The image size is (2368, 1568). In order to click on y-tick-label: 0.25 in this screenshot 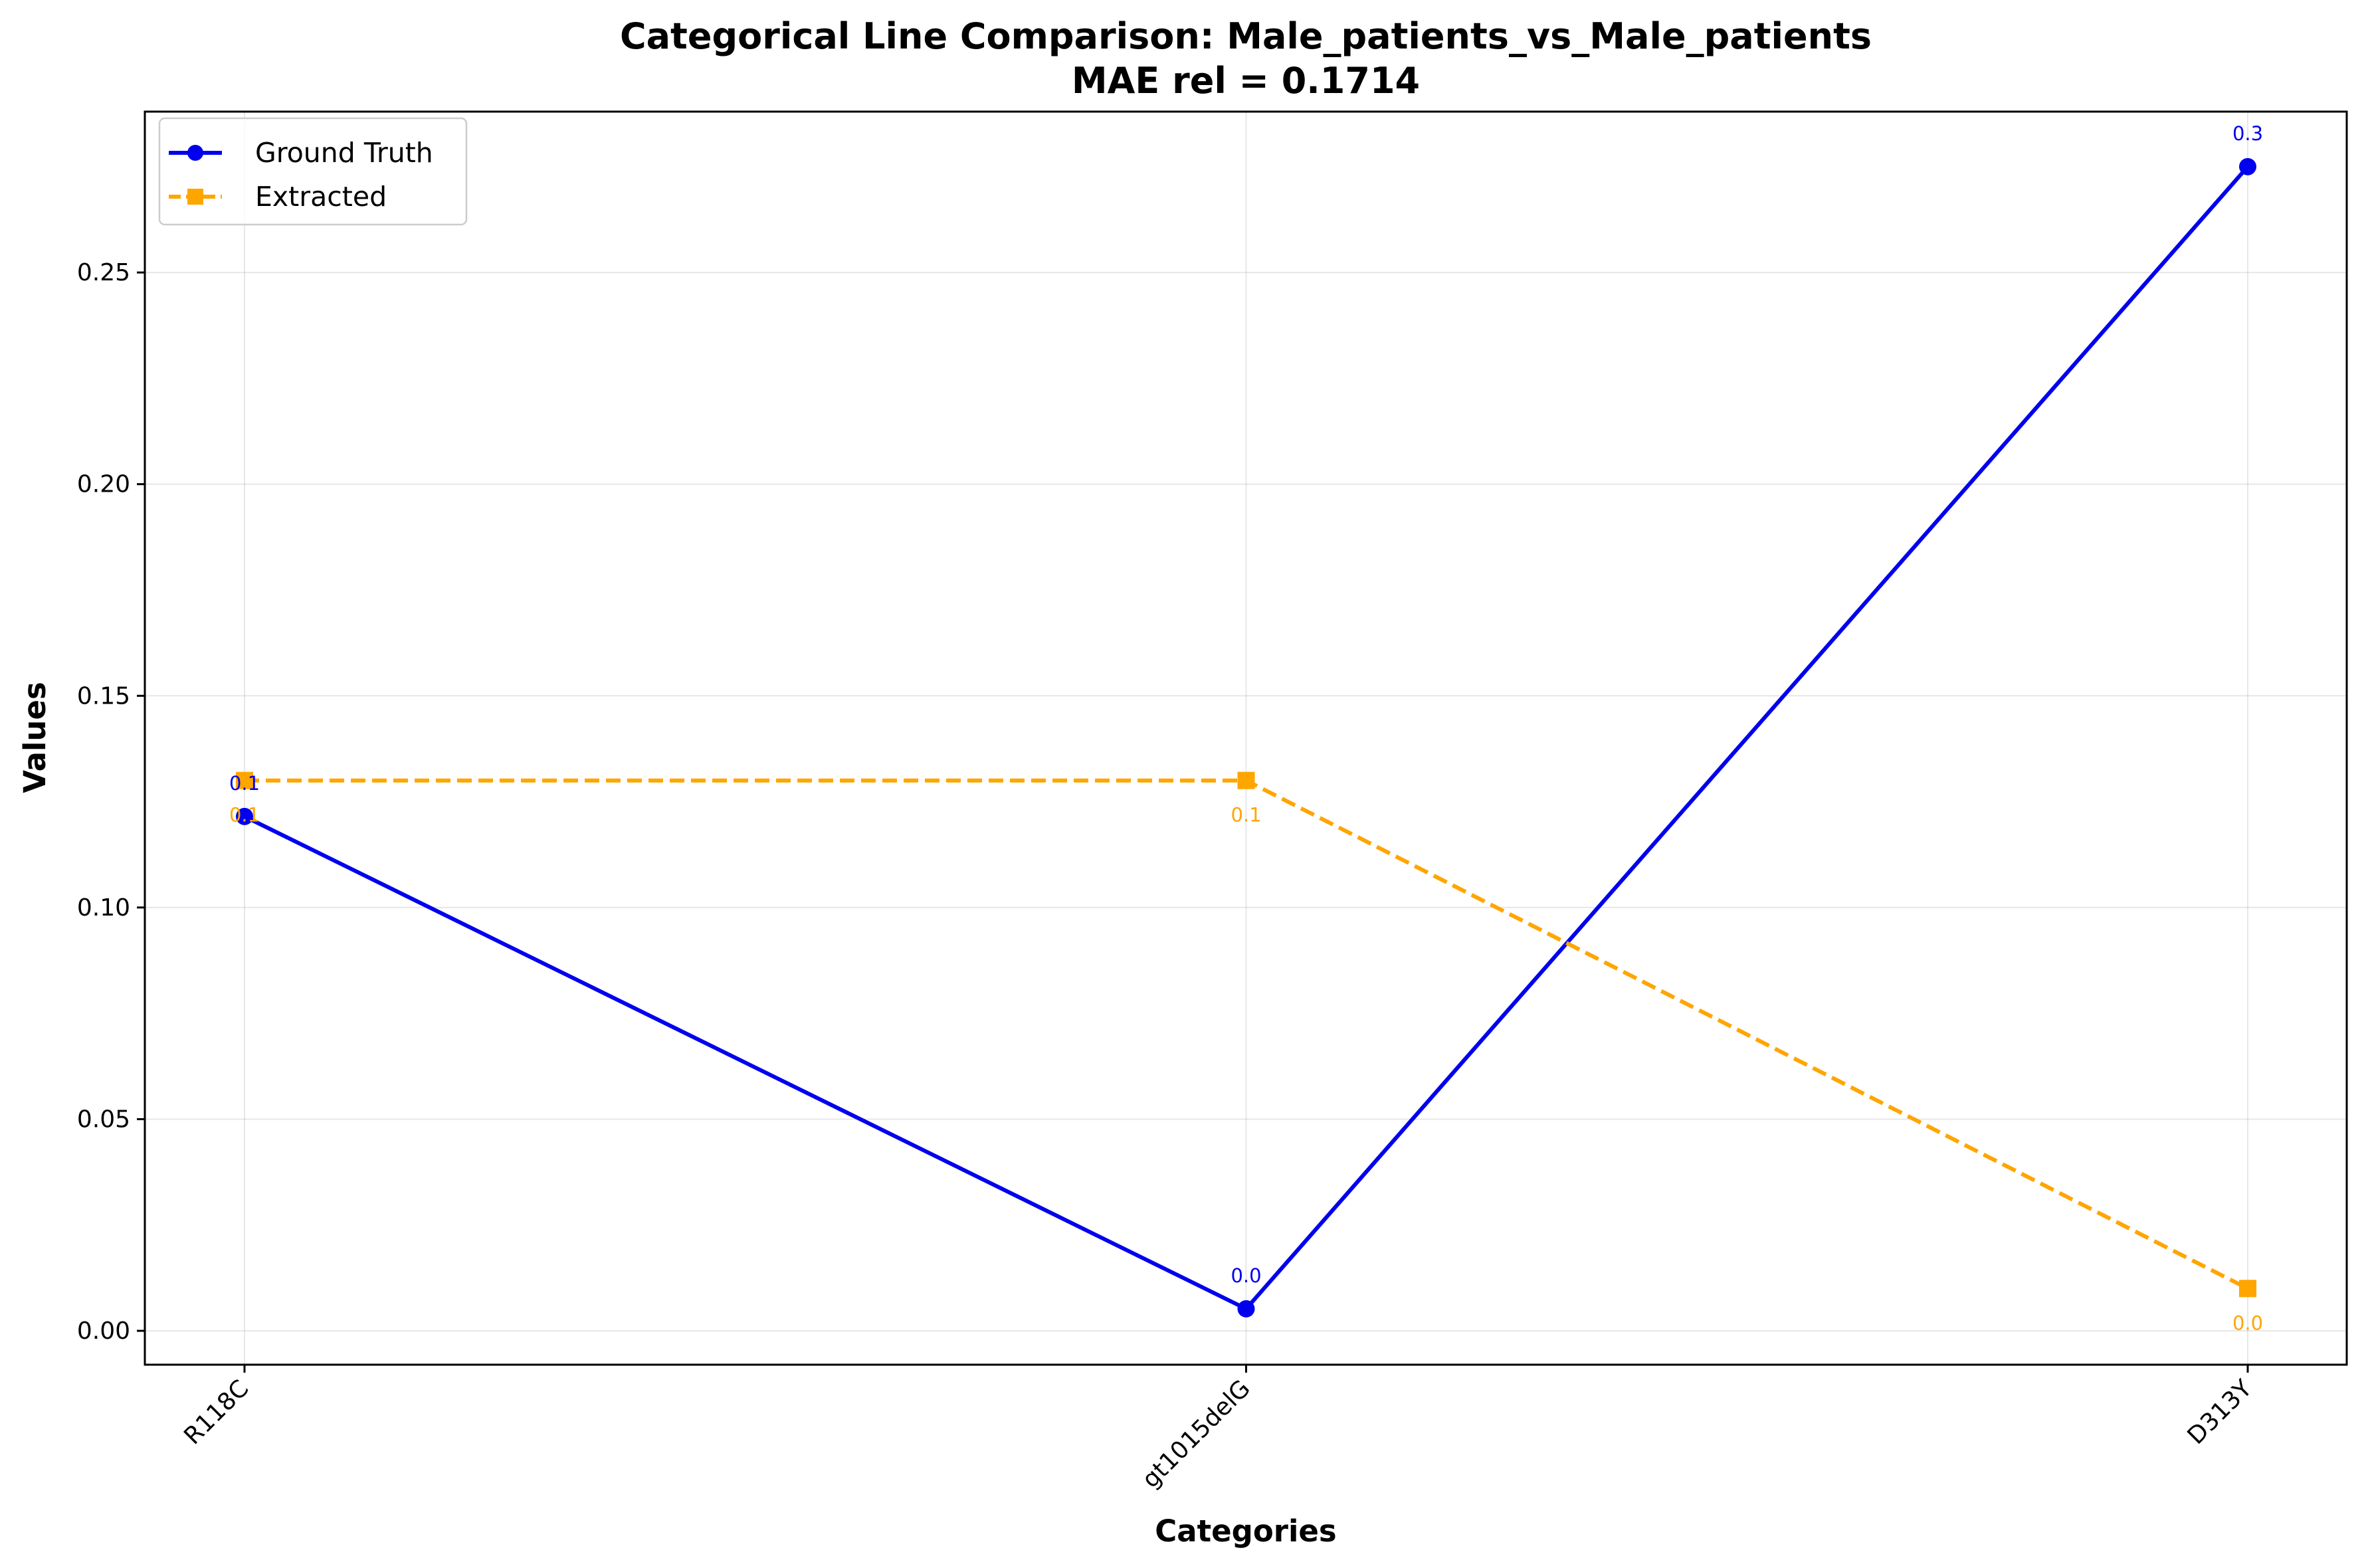, I will do `click(103, 272)`.